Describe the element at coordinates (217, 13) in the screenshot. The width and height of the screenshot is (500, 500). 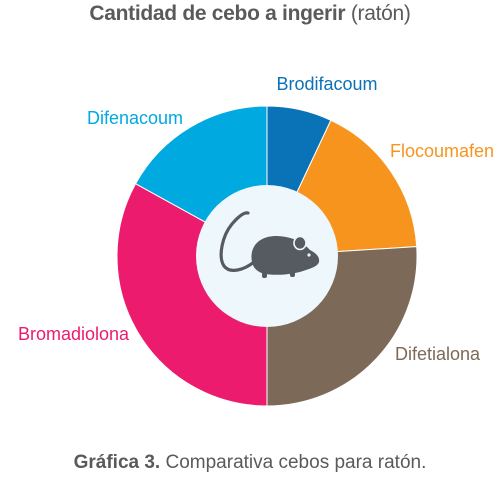
I see `chart-title-main: Cantidad de cebo a ingerir` at that location.